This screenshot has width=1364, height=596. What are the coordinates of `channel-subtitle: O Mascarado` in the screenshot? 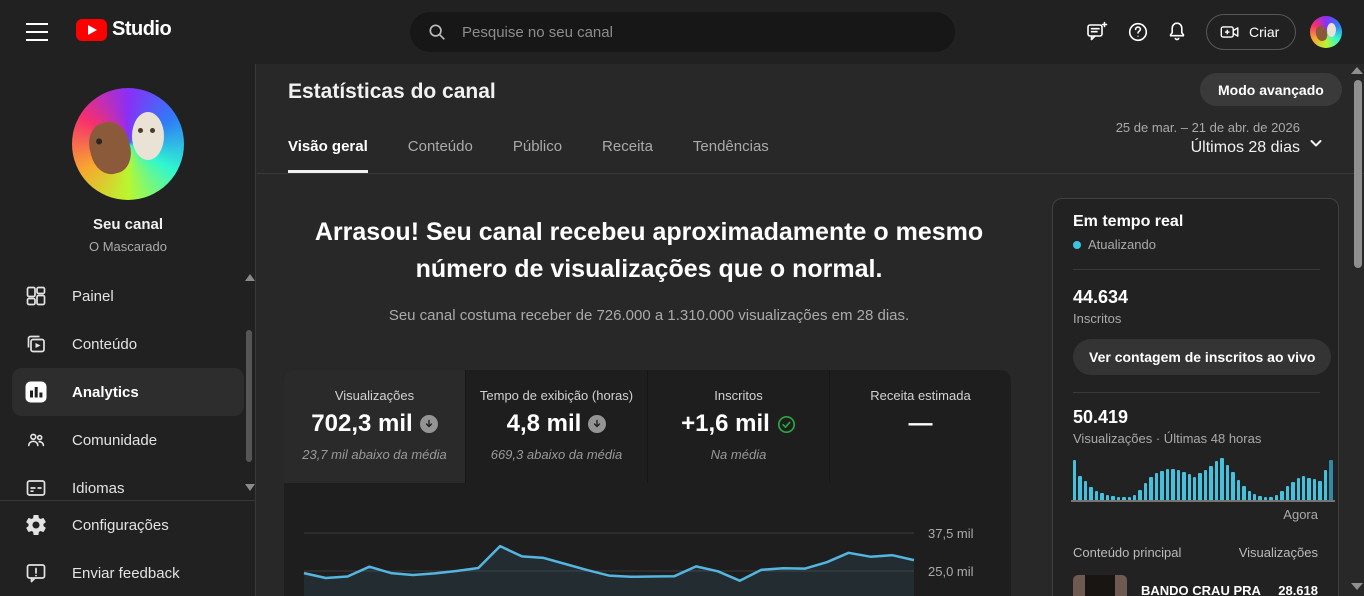 It's located at (128, 246).